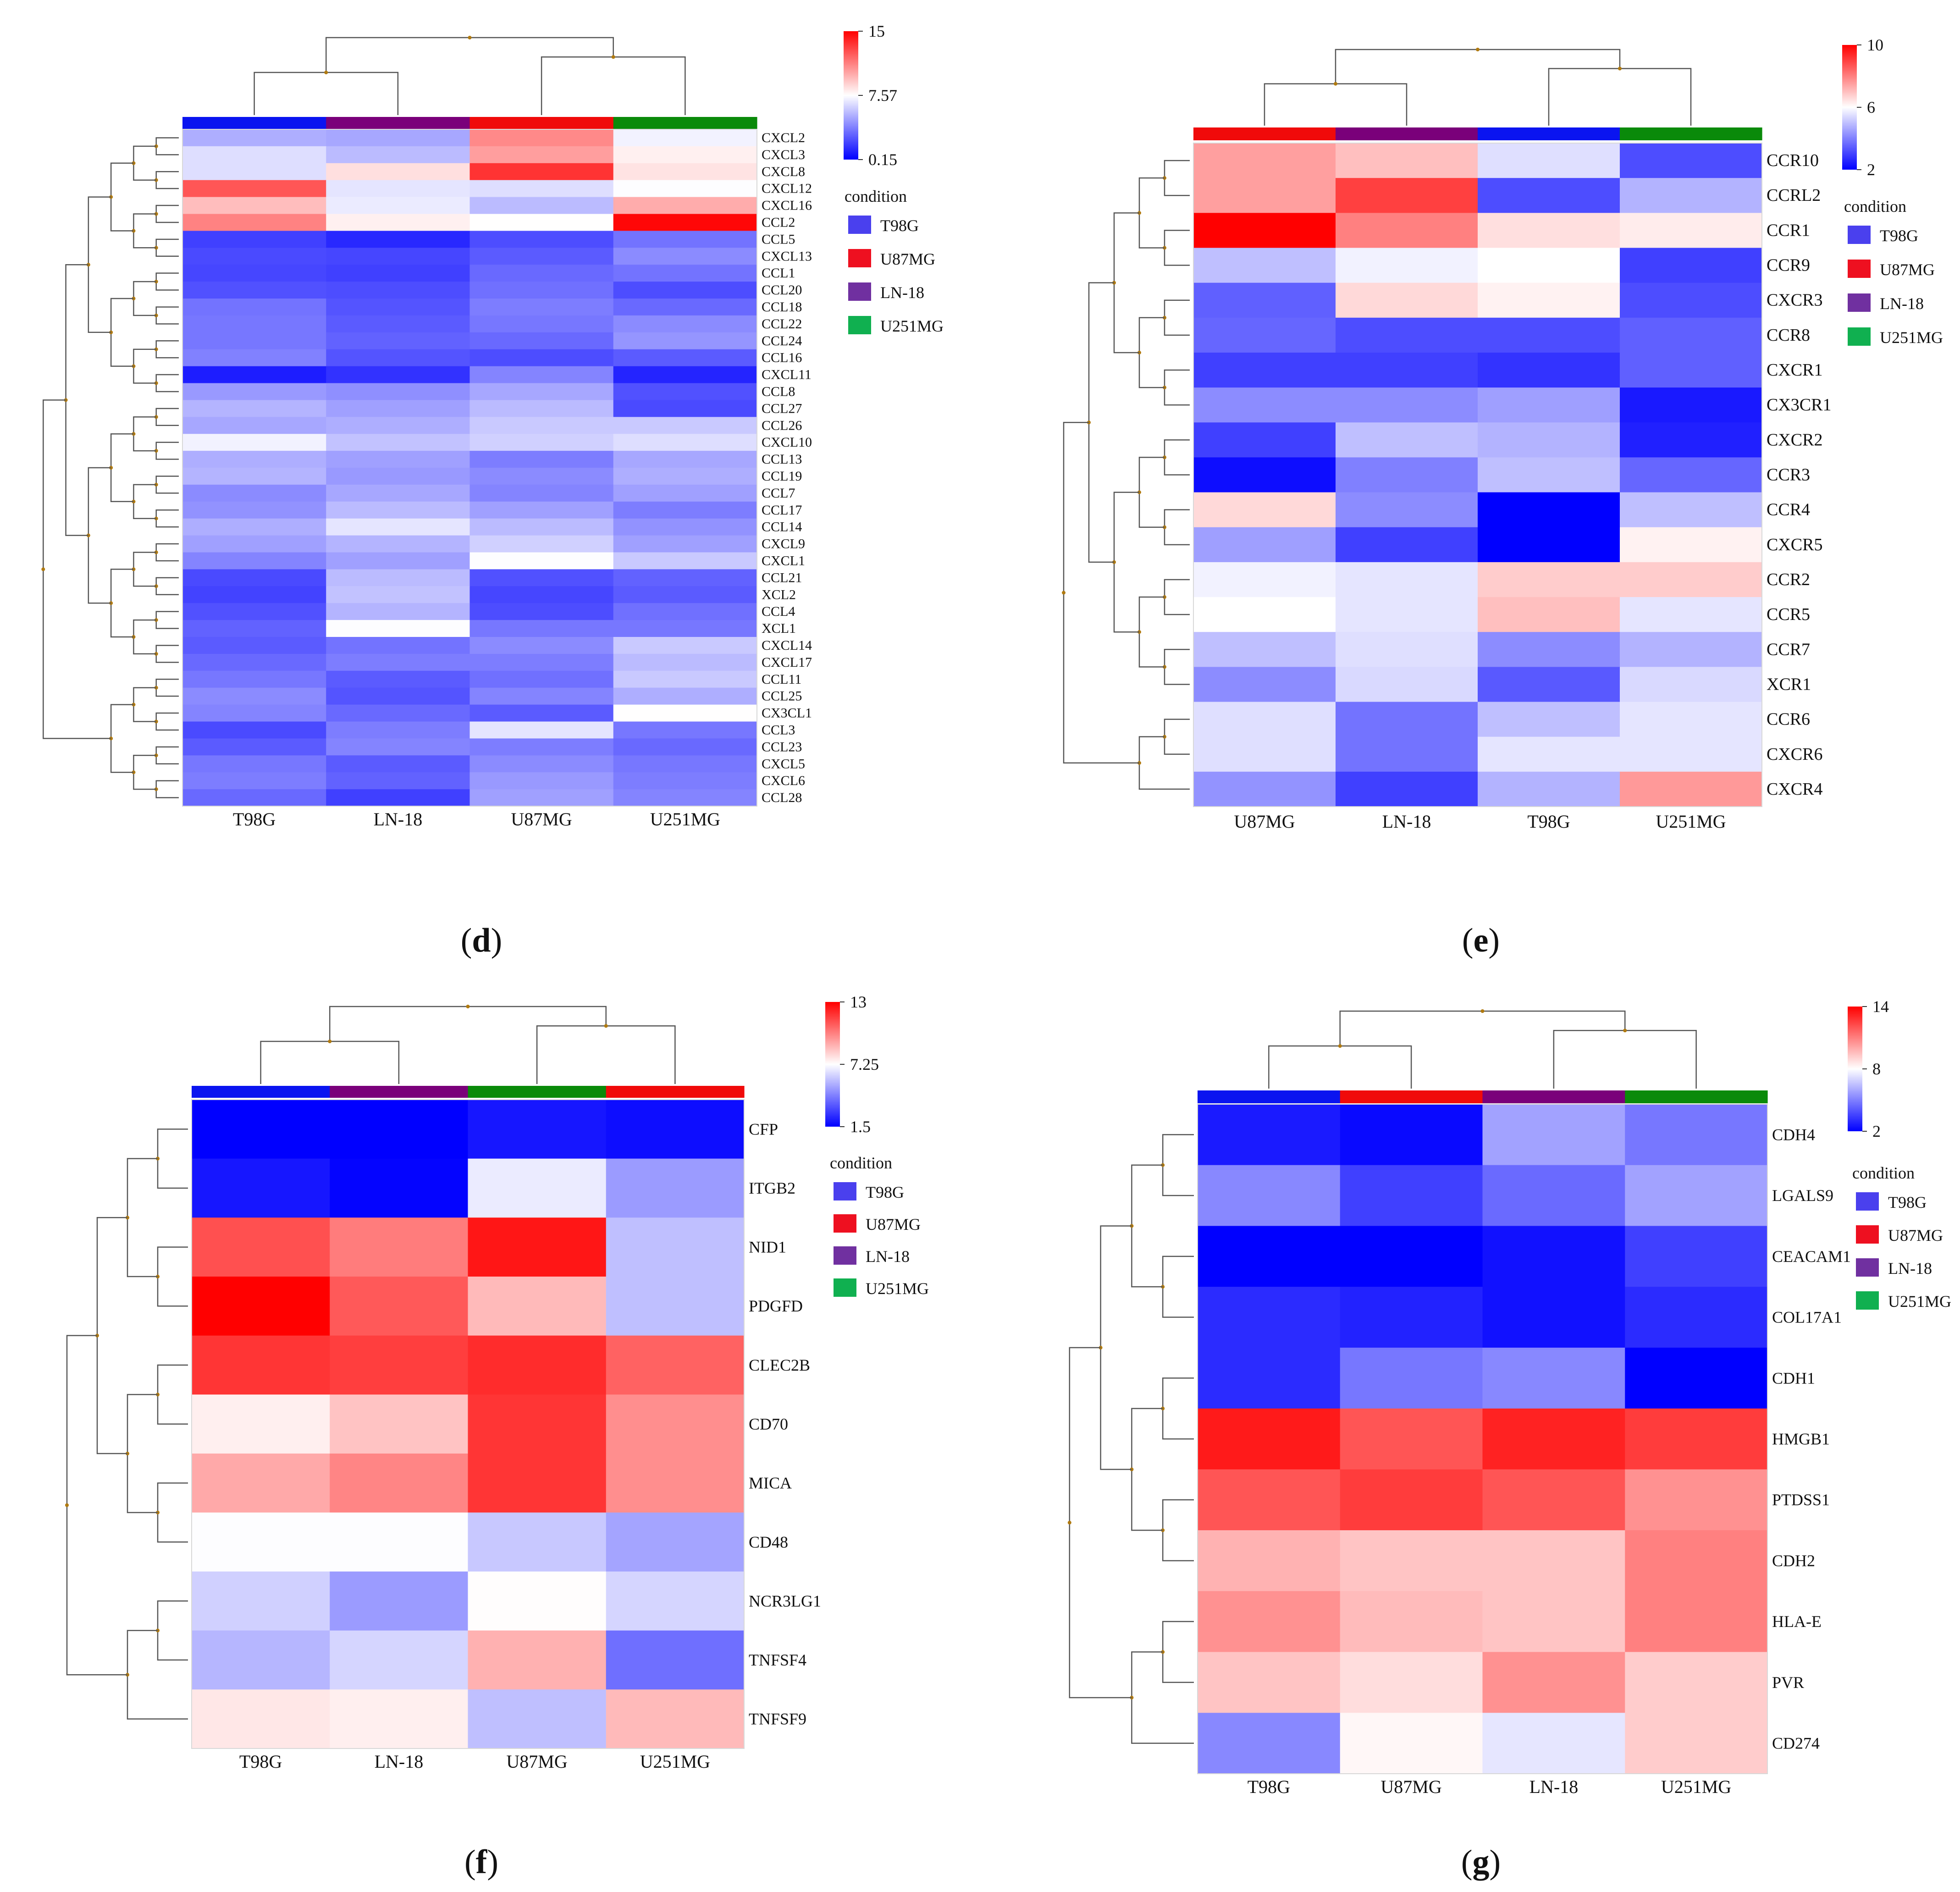  I want to click on color-scale-tick-label: 7.57, so click(883, 96).